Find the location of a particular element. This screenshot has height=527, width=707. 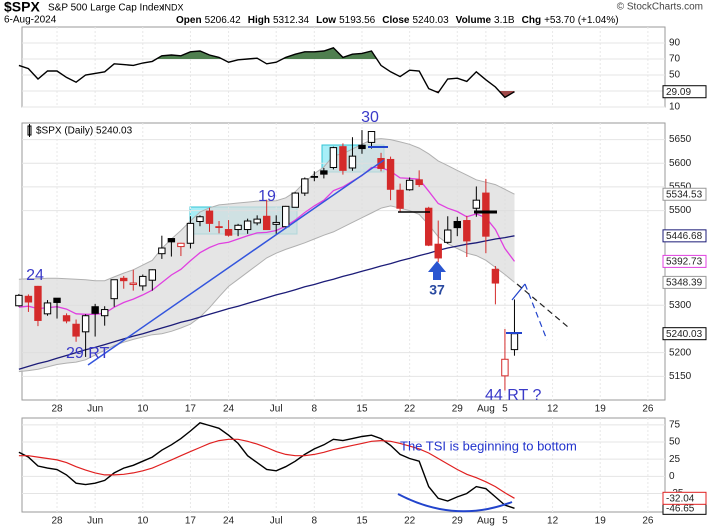

annotation: 29 RT is located at coordinates (88, 353).